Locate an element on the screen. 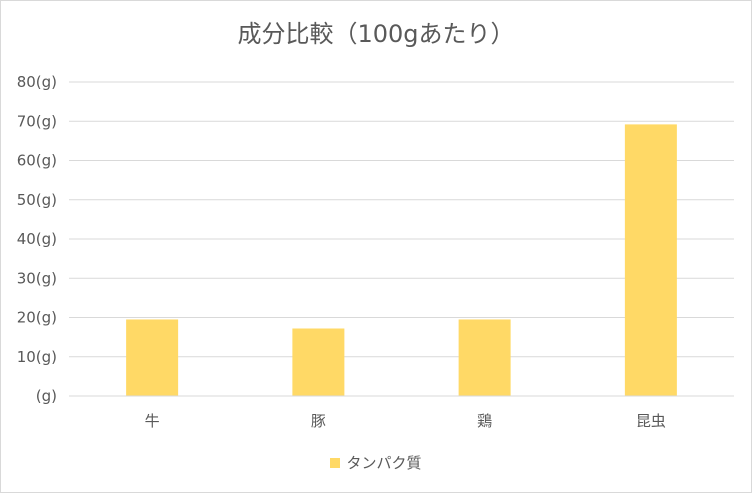 The image size is (752, 493). chart-title: 成分比較（100gあたり） is located at coordinates (376, 34).